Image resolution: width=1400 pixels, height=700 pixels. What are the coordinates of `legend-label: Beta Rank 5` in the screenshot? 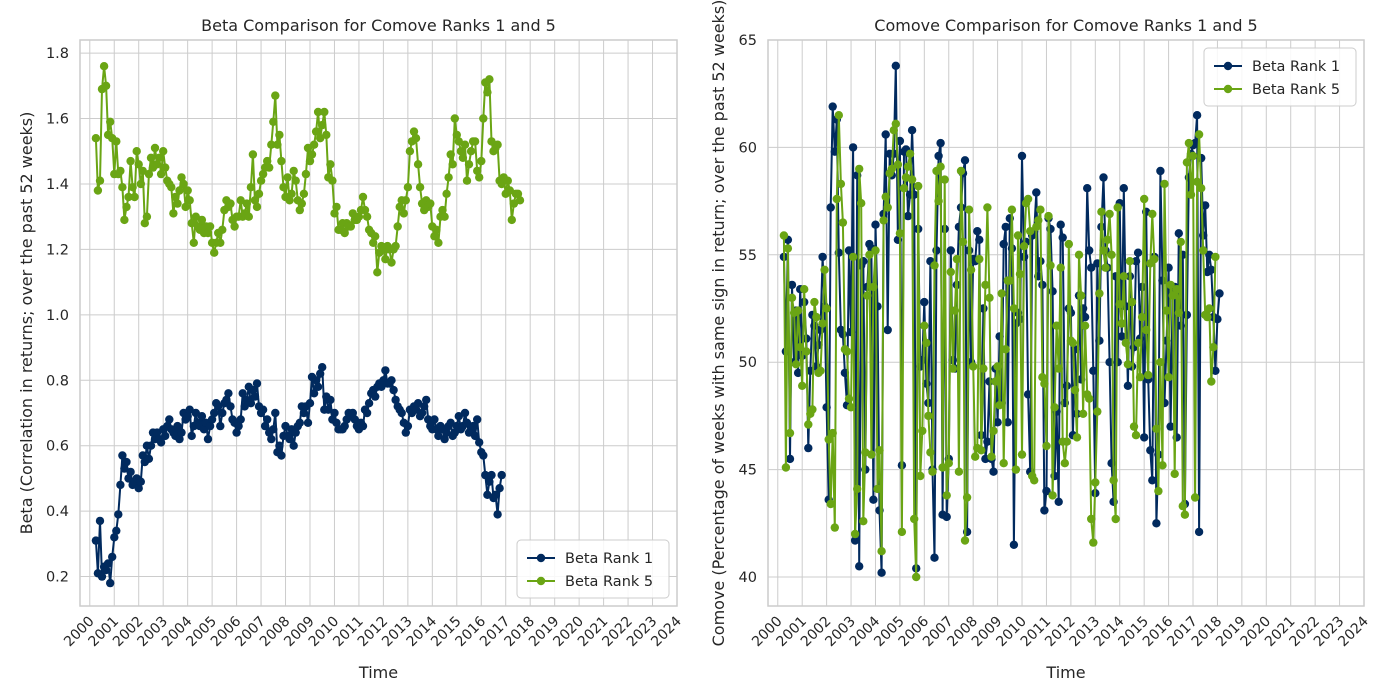 It's located at (1296, 90).